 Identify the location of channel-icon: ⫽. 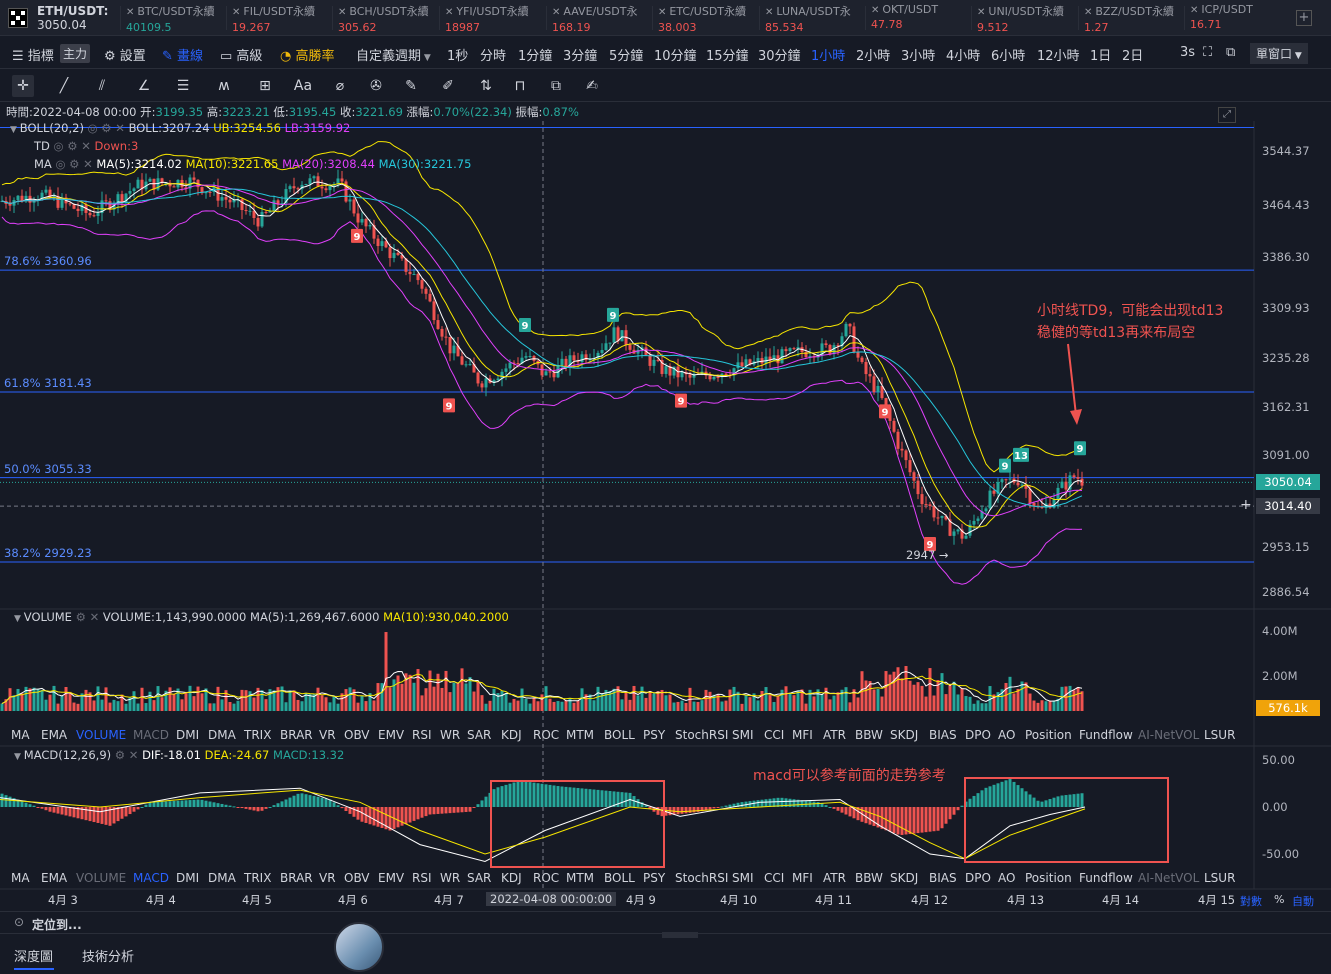
(102, 86).